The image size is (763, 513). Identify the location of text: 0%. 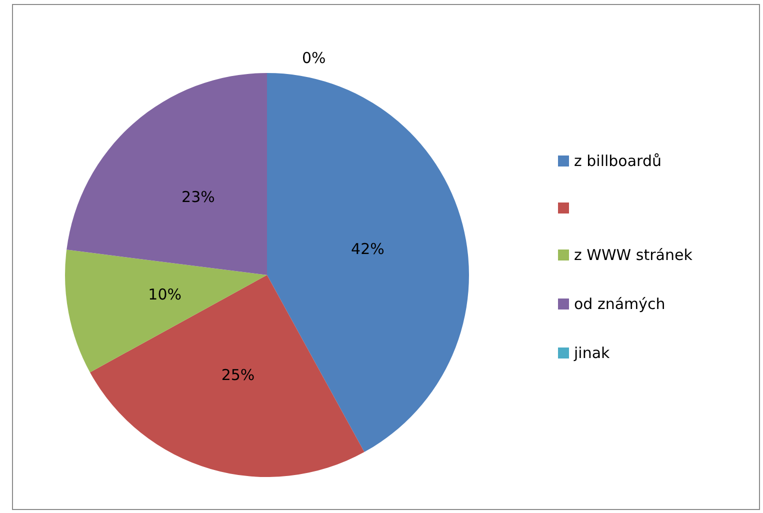
(314, 58).